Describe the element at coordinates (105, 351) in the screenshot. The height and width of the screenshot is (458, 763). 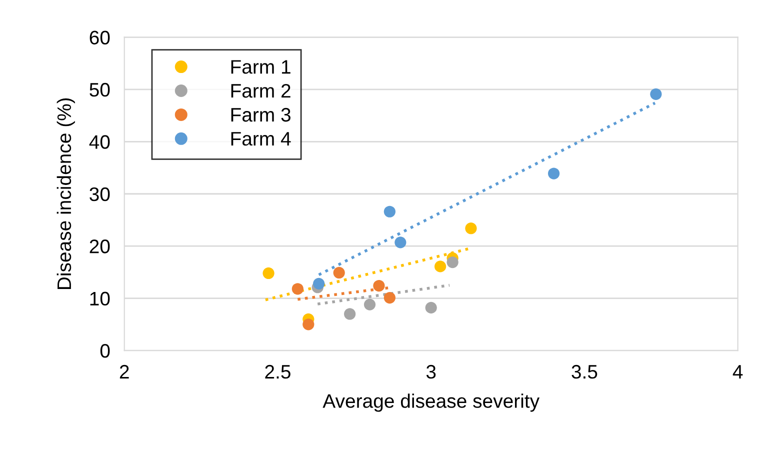
I see `y-tick-label: 0` at that location.